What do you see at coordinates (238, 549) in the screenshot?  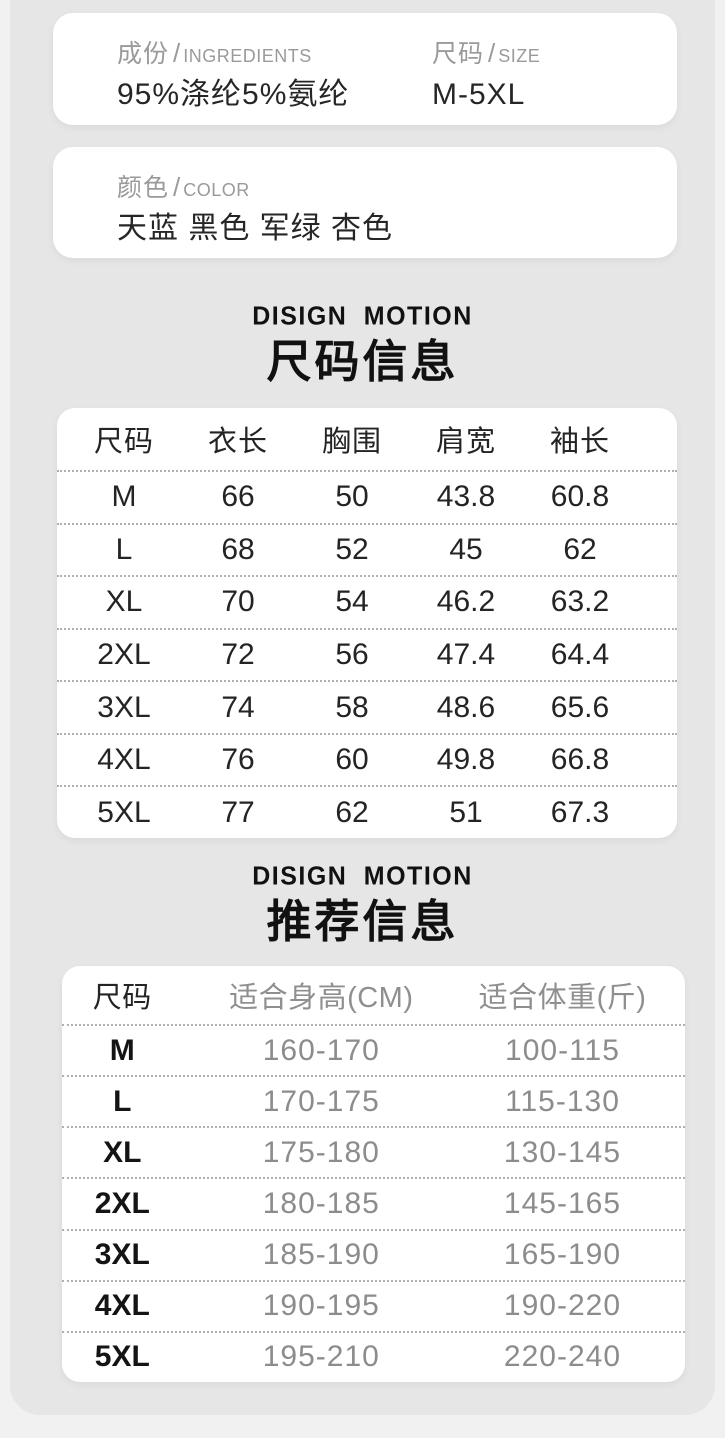 I see `table-cell: 68` at bounding box center [238, 549].